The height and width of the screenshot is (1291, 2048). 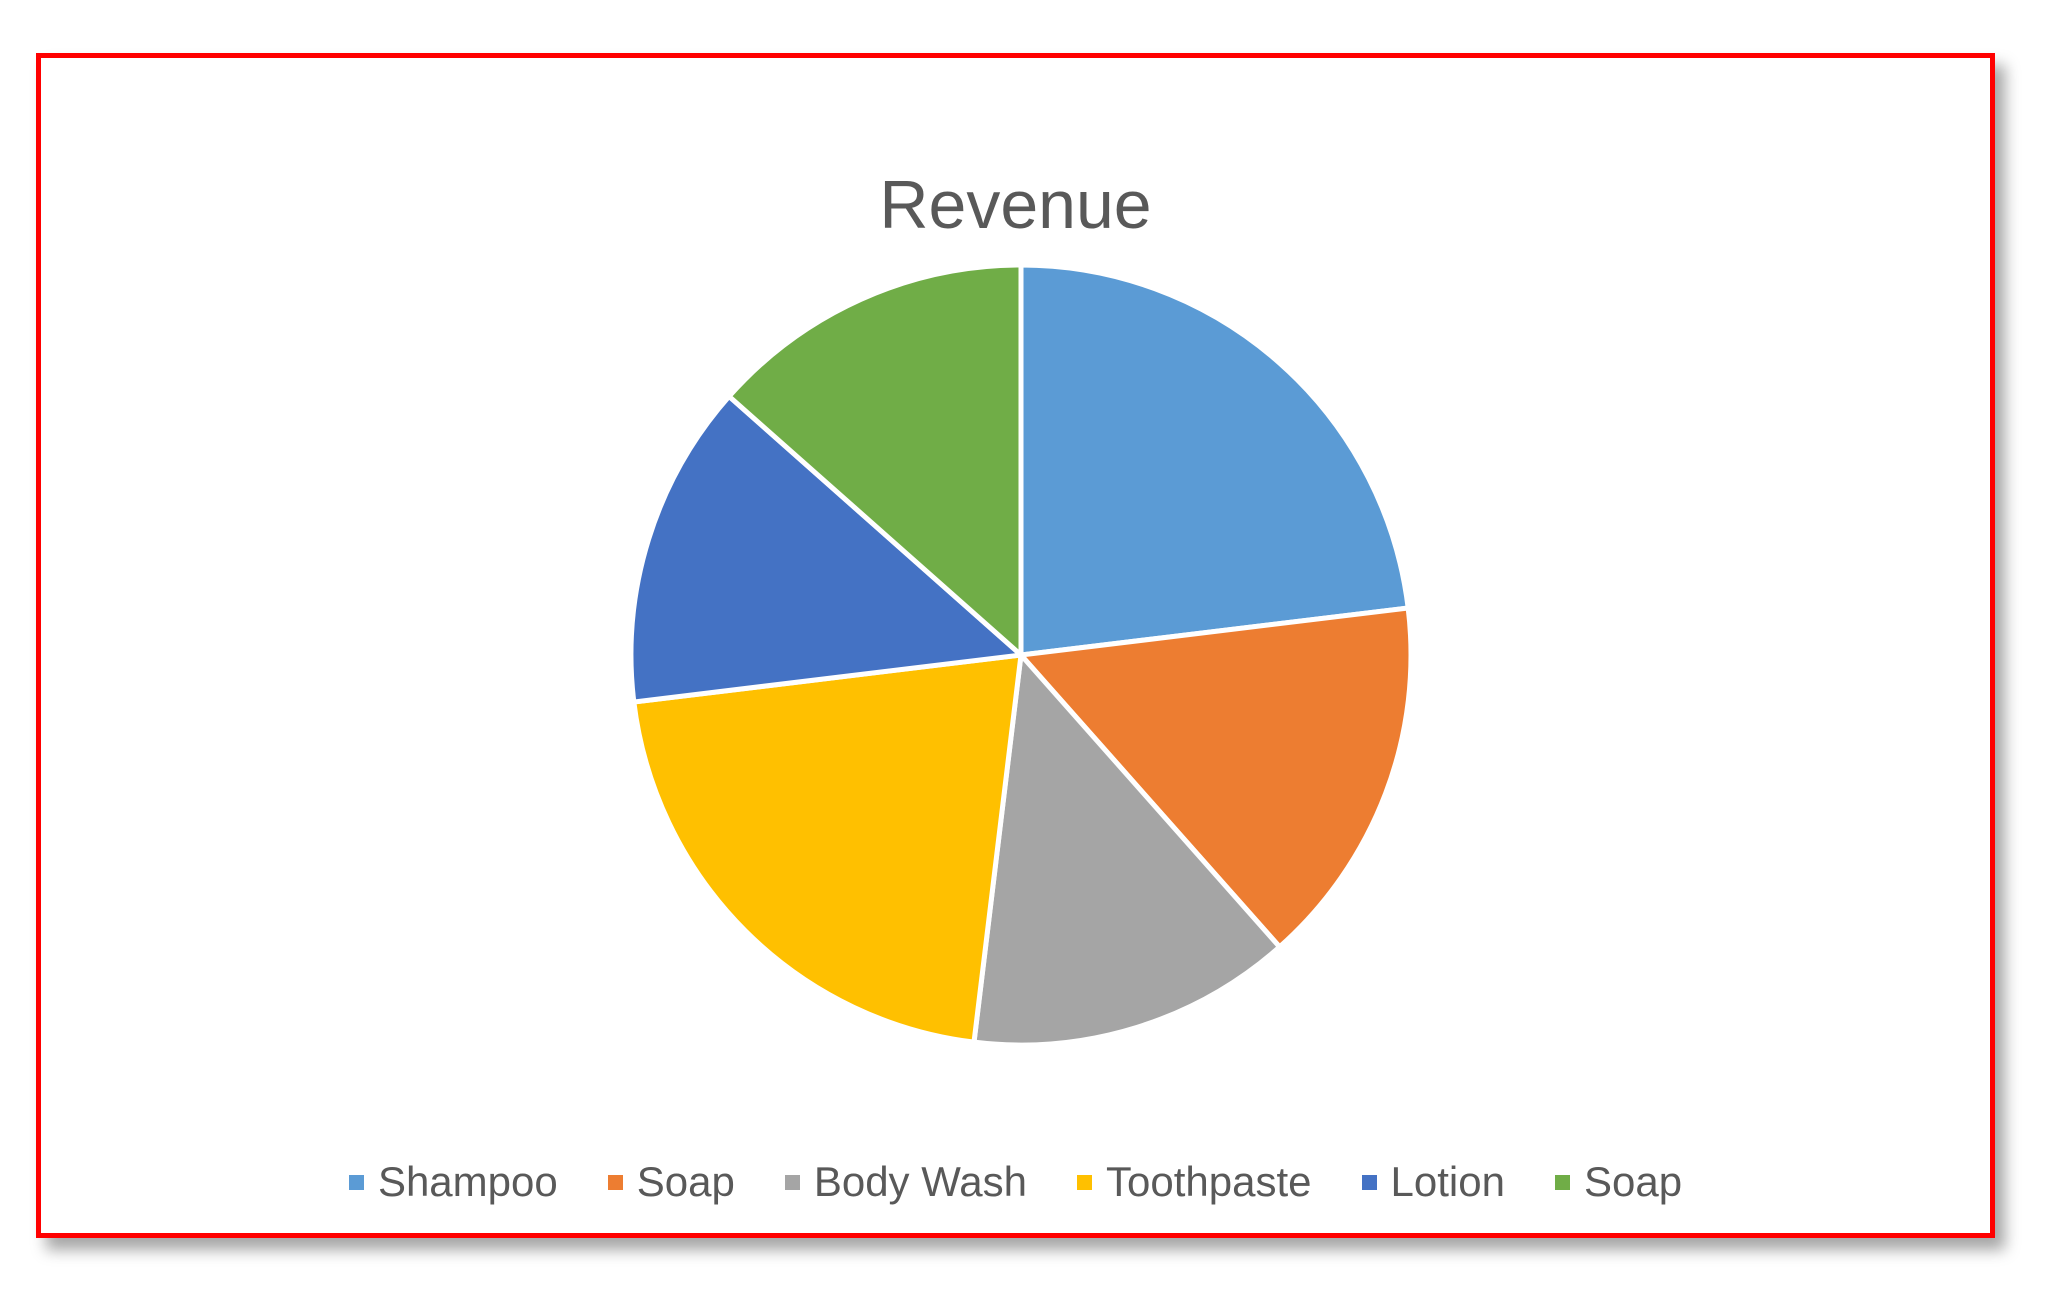 I want to click on legend-label: Body Wash, so click(x=920, y=1181).